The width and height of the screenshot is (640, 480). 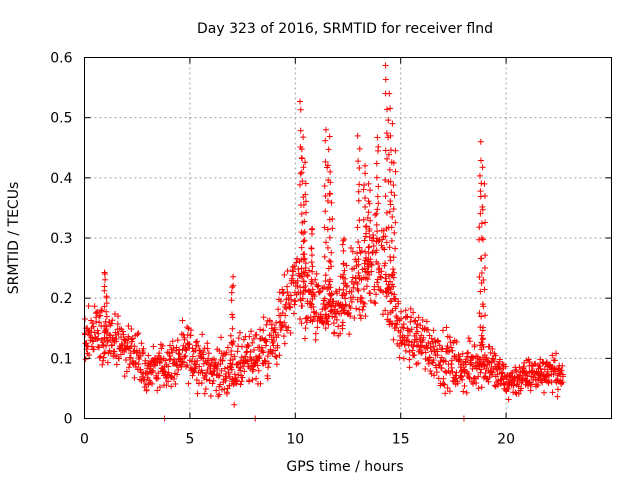 What do you see at coordinates (295, 440) in the screenshot?
I see `x-tick-label: 10` at bounding box center [295, 440].